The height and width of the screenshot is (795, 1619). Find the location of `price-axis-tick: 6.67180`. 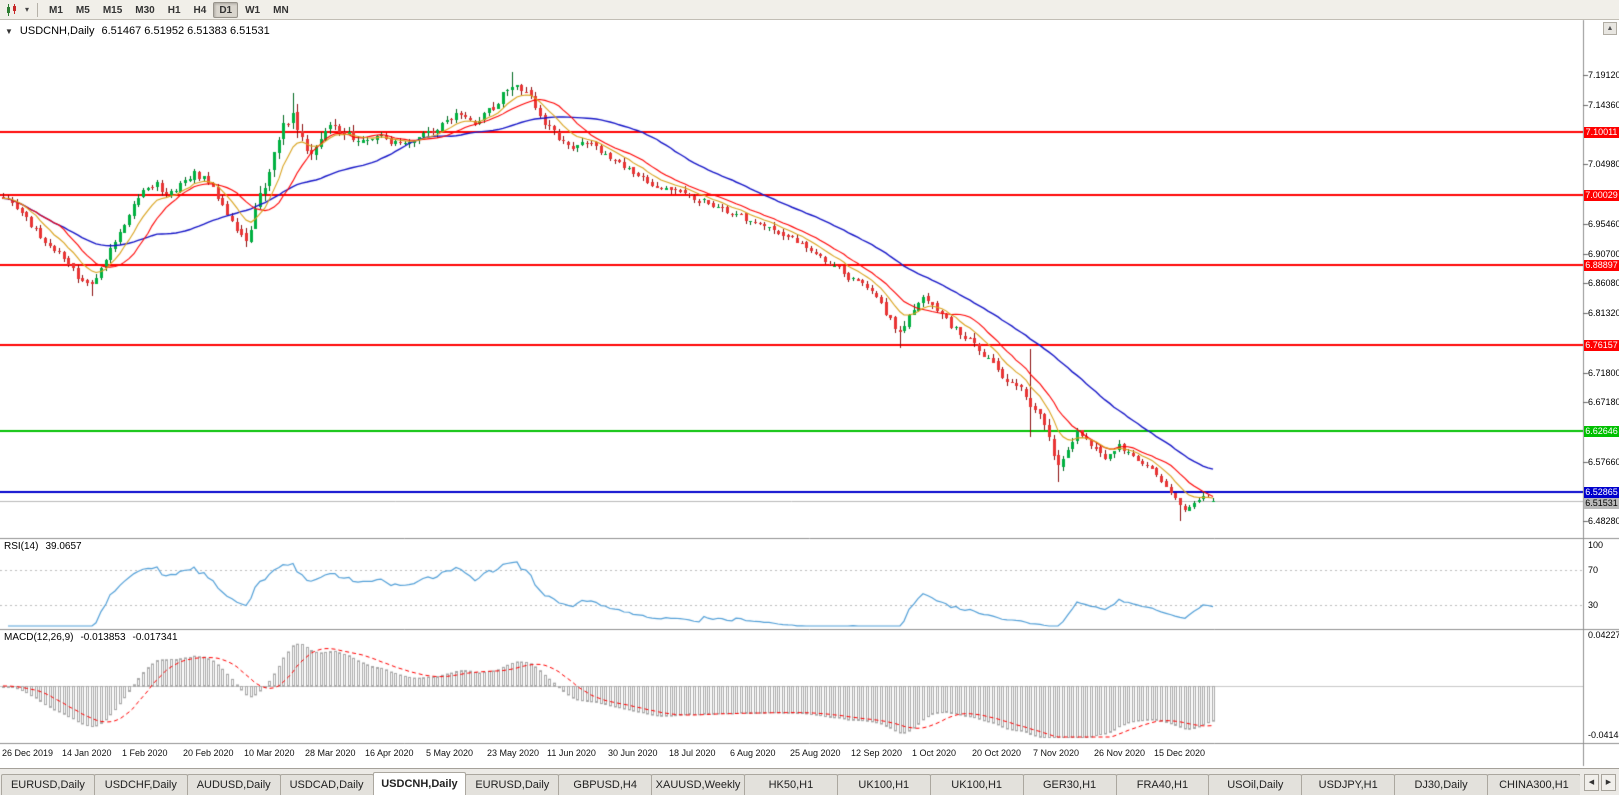

price-axis-tick: 6.67180 is located at coordinates (1603, 402).